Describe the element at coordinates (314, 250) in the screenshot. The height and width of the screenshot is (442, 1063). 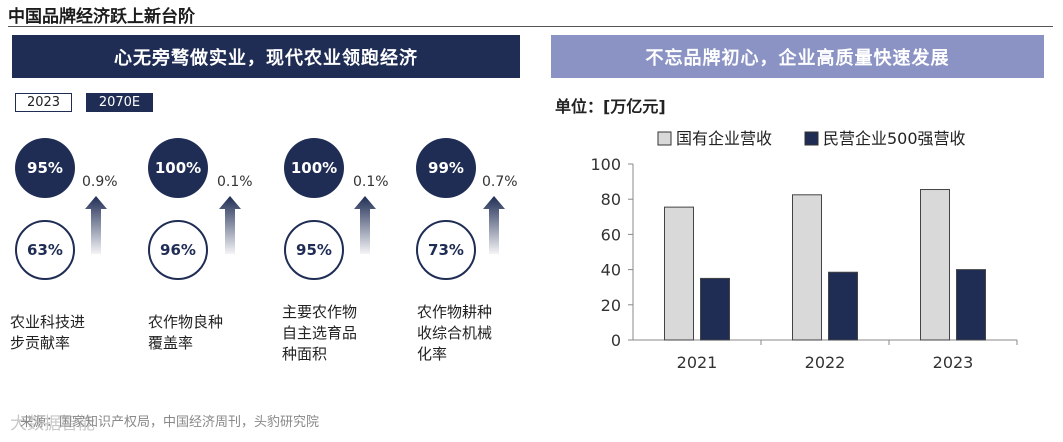
I see `circle-2023-value: 95%` at that location.